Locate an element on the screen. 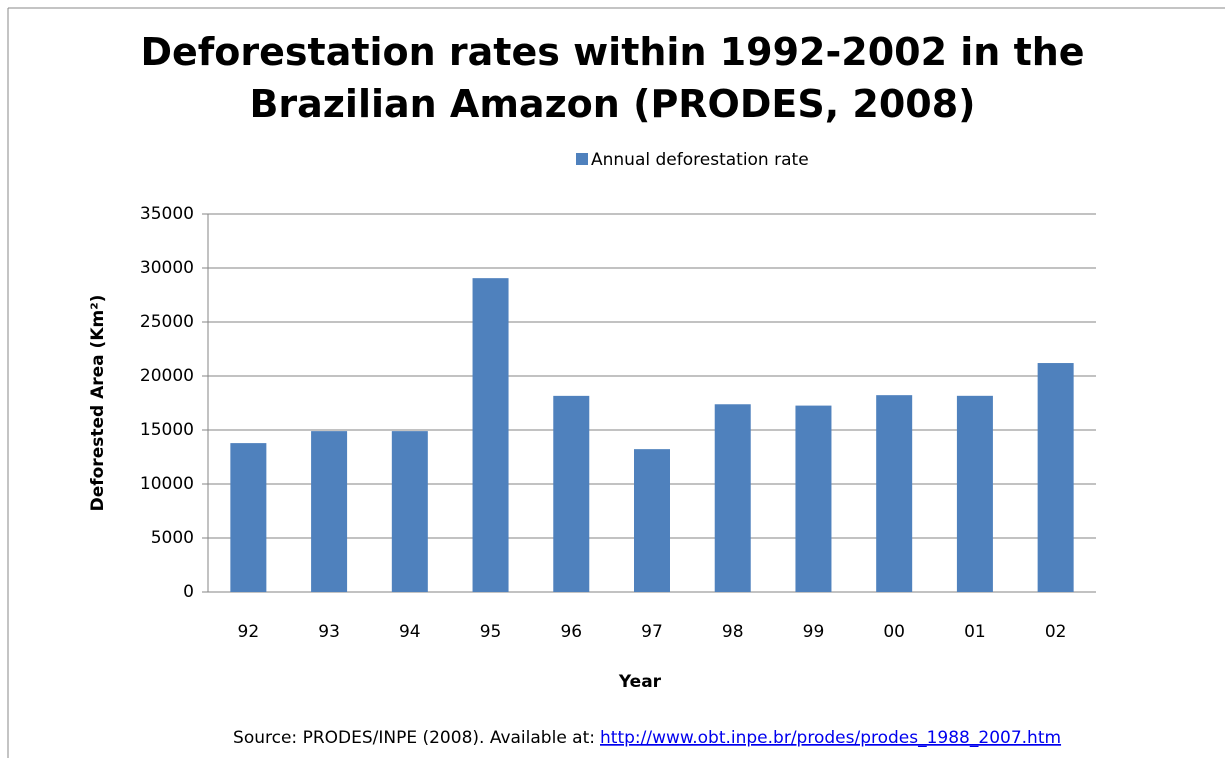 The image size is (1225, 758). y-tick-label: 0 is located at coordinates (188, 592).